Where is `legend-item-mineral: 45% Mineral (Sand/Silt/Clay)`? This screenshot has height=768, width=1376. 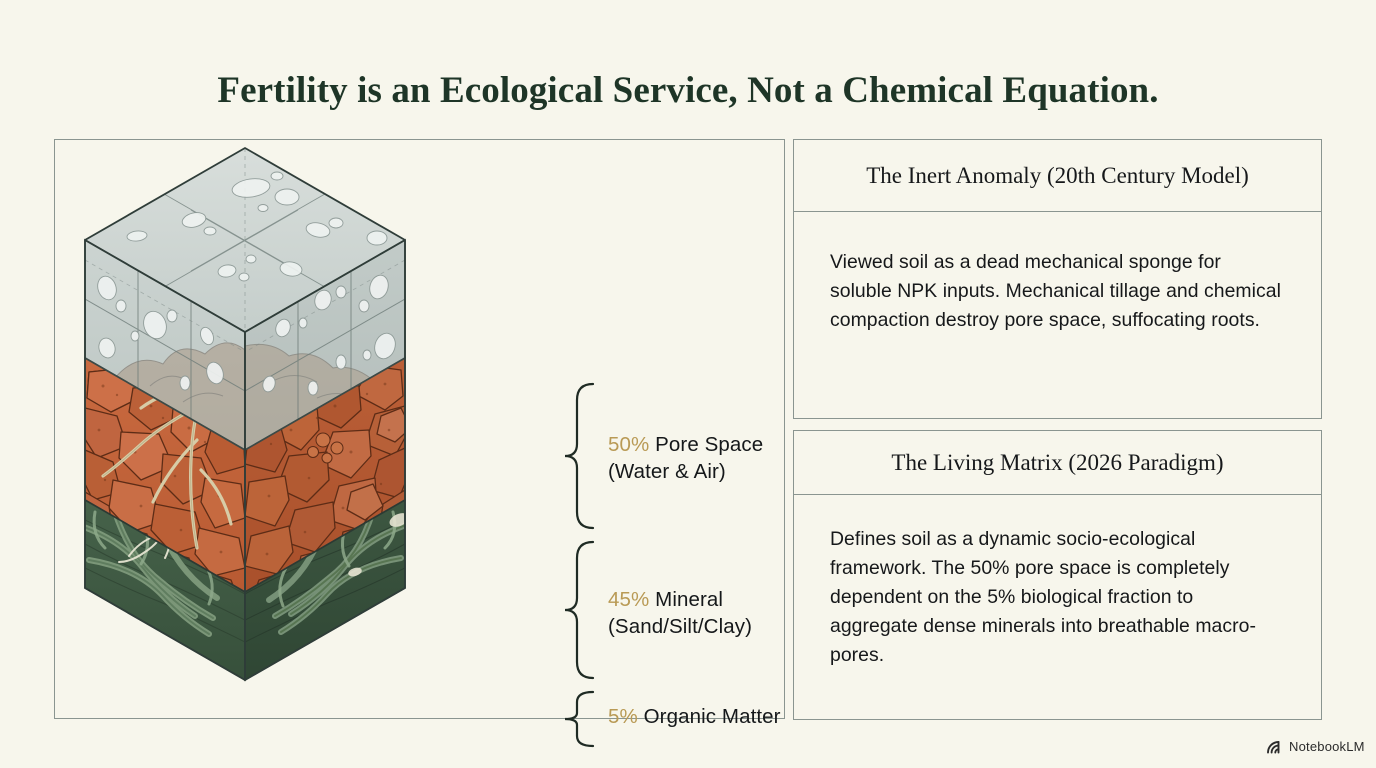
legend-item-mineral: 45% Mineral (Sand/Silt/Clay) is located at coordinates (713, 613).